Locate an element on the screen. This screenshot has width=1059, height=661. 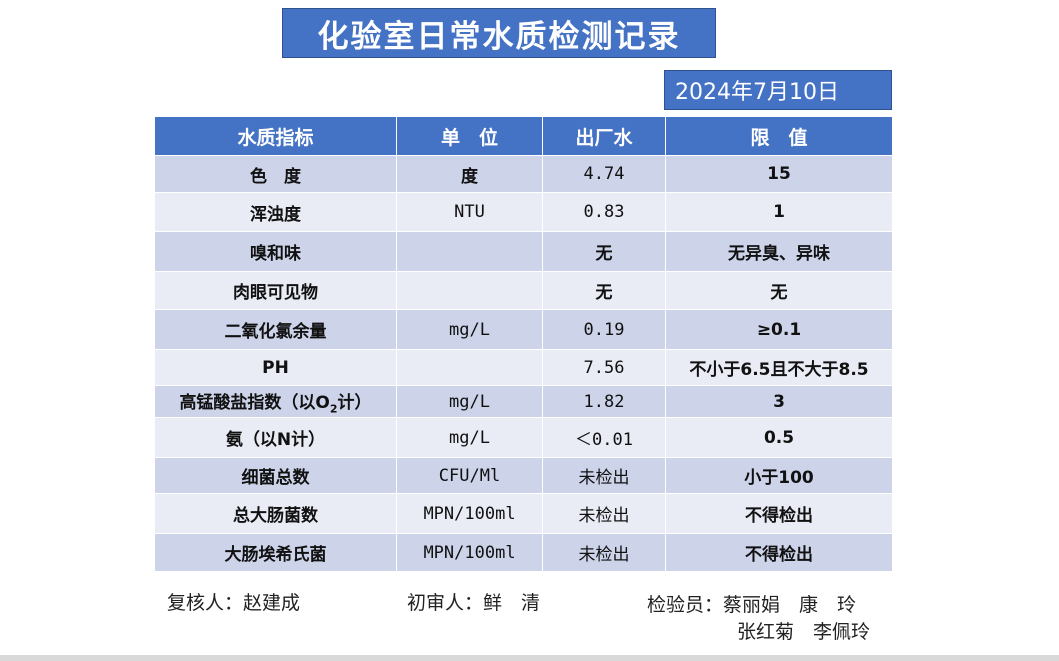
table-row: 高锰酸盐指数（以O2计） mg/L 1.82 3 is located at coordinates (523, 401).